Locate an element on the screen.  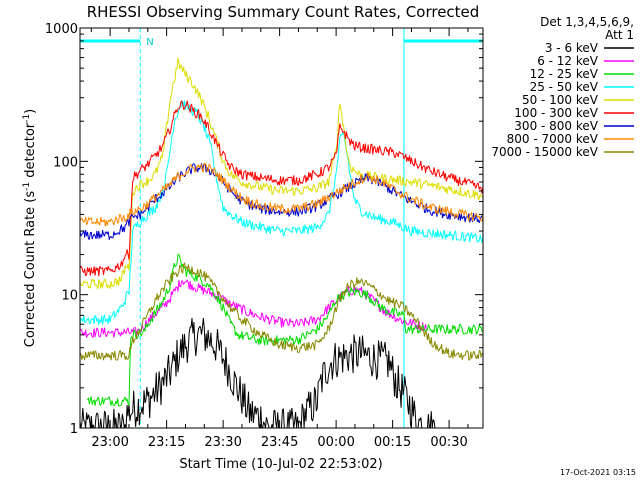
footer-date: 17-Oct-2021 03:15 is located at coordinates (598, 472).